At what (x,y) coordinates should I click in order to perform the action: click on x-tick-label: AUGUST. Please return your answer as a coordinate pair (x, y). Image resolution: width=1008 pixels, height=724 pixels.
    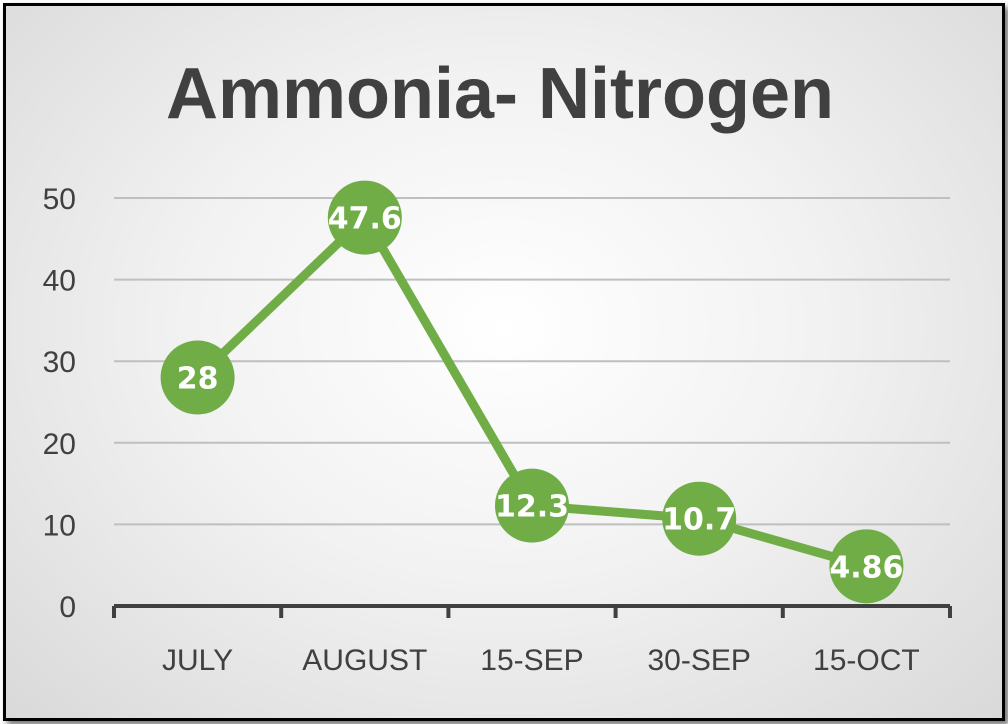
    Looking at the image, I should click on (364, 660).